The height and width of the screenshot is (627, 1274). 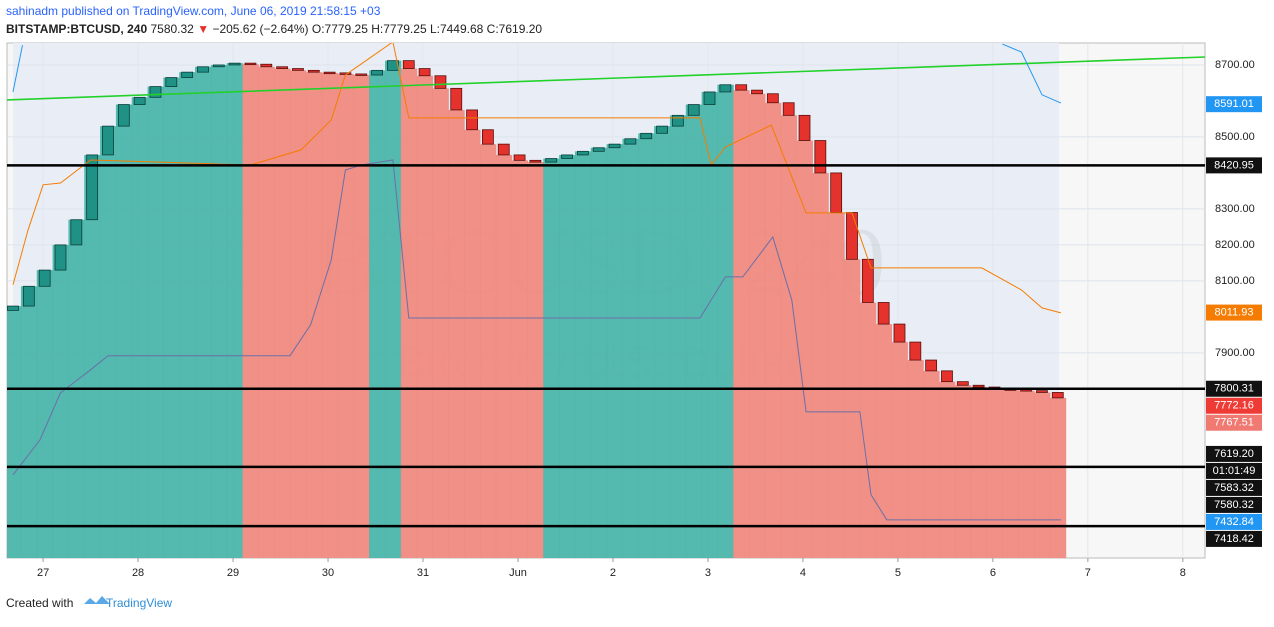 I want to click on x-tick-label: Jun, so click(x=518, y=573).